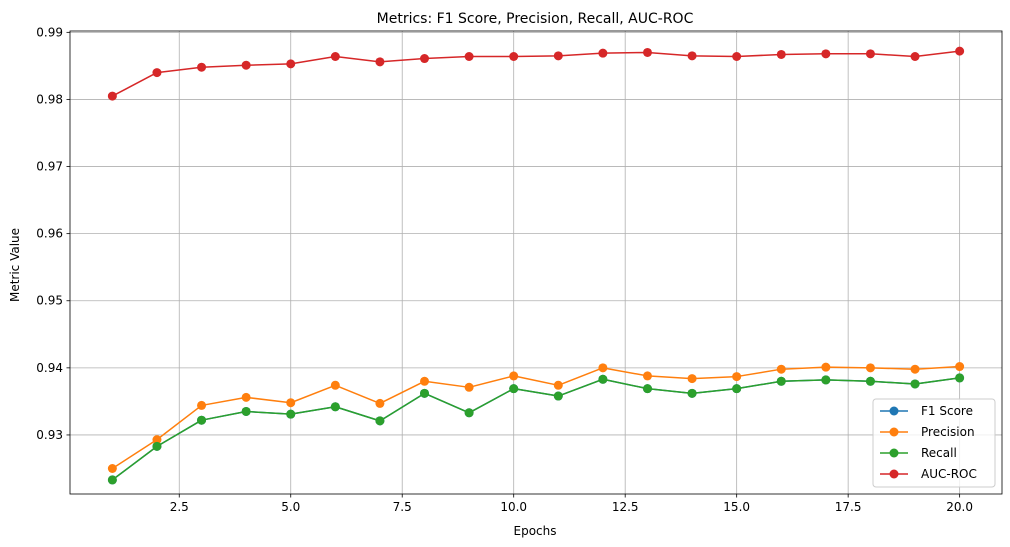 The height and width of the screenshot is (547, 1010). I want to click on x-tick-label: 15.0, so click(736, 507).